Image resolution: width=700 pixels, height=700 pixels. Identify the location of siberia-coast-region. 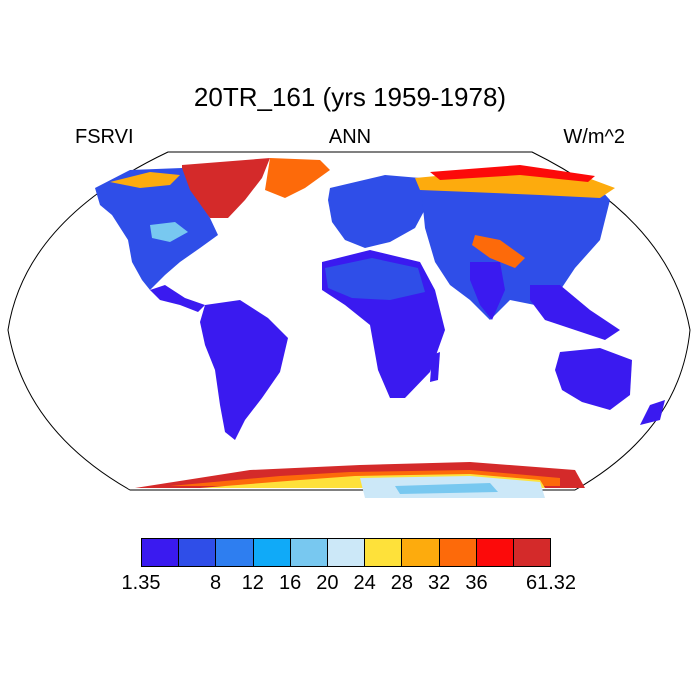
(512, 173).